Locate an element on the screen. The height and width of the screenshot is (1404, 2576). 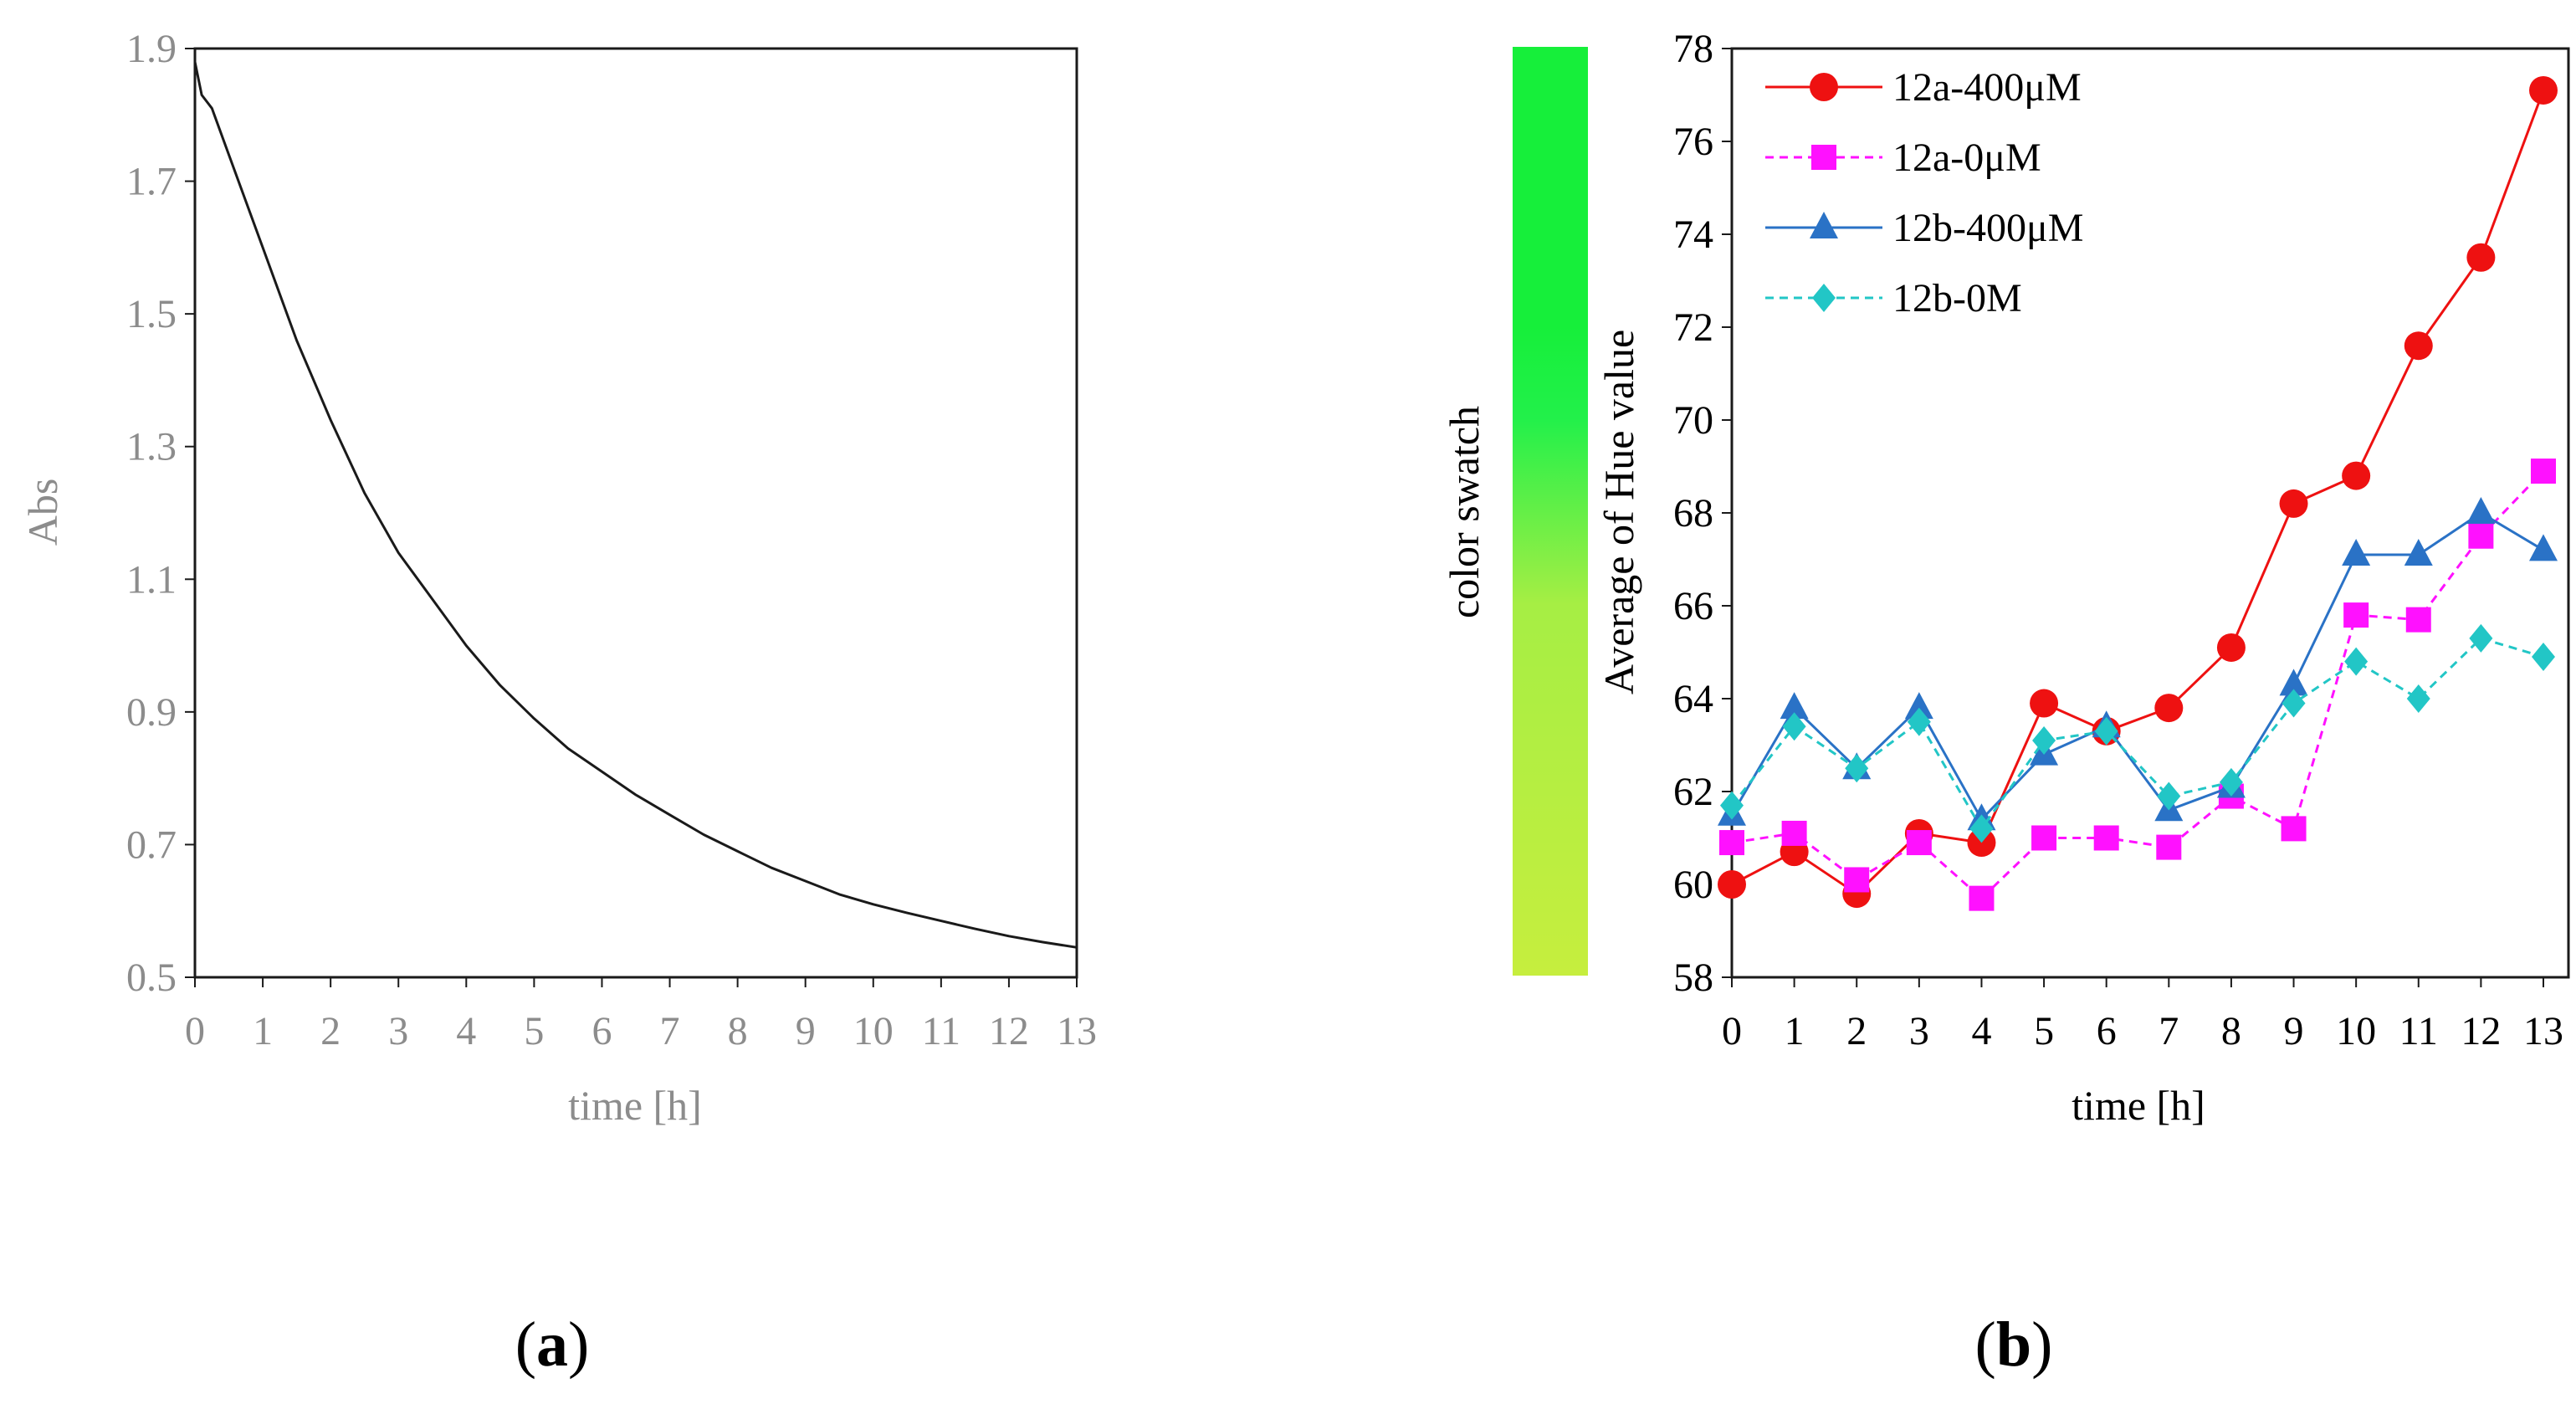
y-tick-label: 64 is located at coordinates (1693, 699).